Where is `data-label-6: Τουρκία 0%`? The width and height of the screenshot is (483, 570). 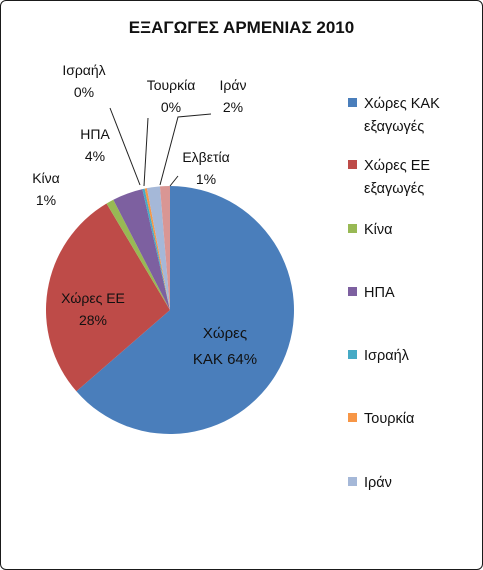
data-label-6: Τουρκία 0% is located at coordinates (171, 96).